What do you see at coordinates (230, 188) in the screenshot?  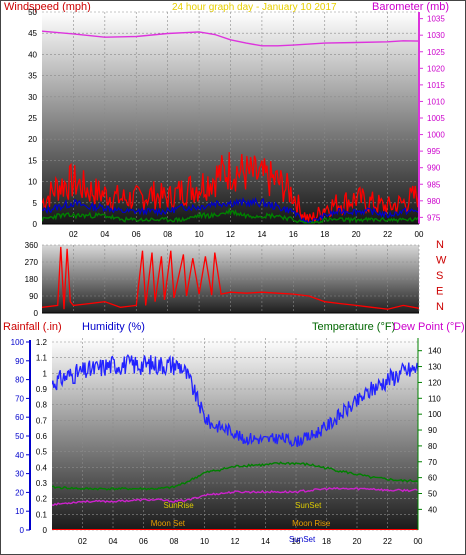 I see `wind-gust-line` at bounding box center [230, 188].